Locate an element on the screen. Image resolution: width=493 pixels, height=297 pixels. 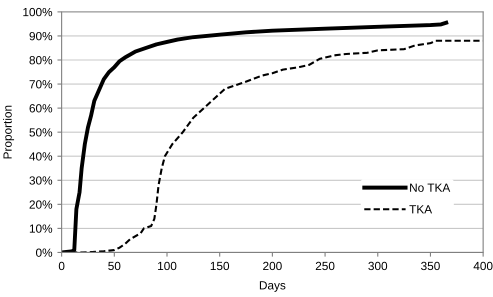
y-tick-label: 40% is located at coordinates (40, 156).